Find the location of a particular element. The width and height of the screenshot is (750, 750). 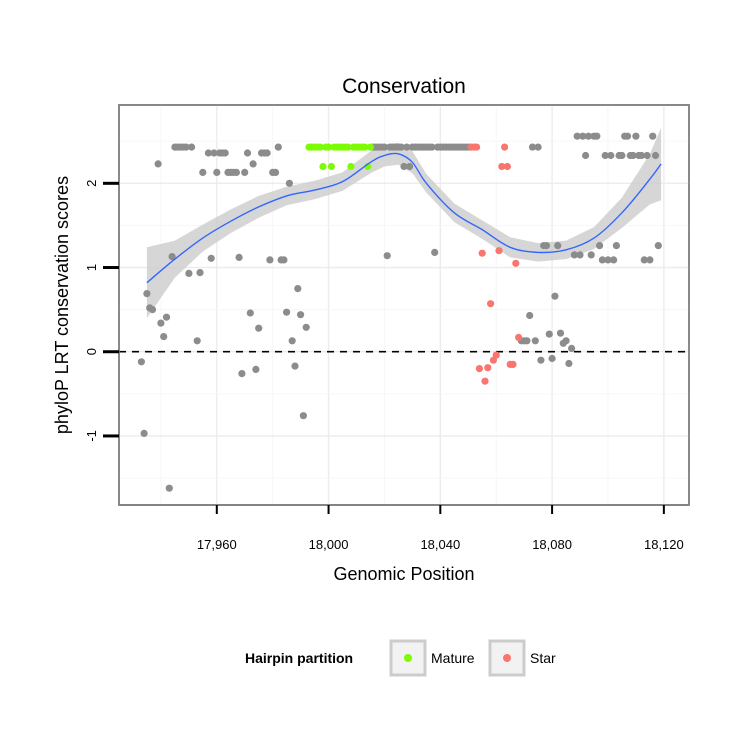

legend-dot-mature is located at coordinates (408, 658).